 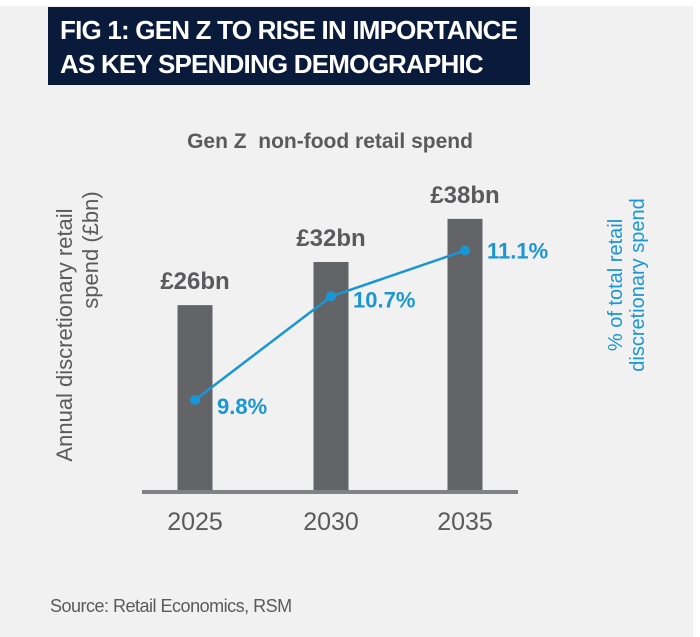 What do you see at coordinates (272, 64) in the screenshot?
I see `figure-title-line-2: AS KEY SPENDING DEMOGRAPHIC` at bounding box center [272, 64].